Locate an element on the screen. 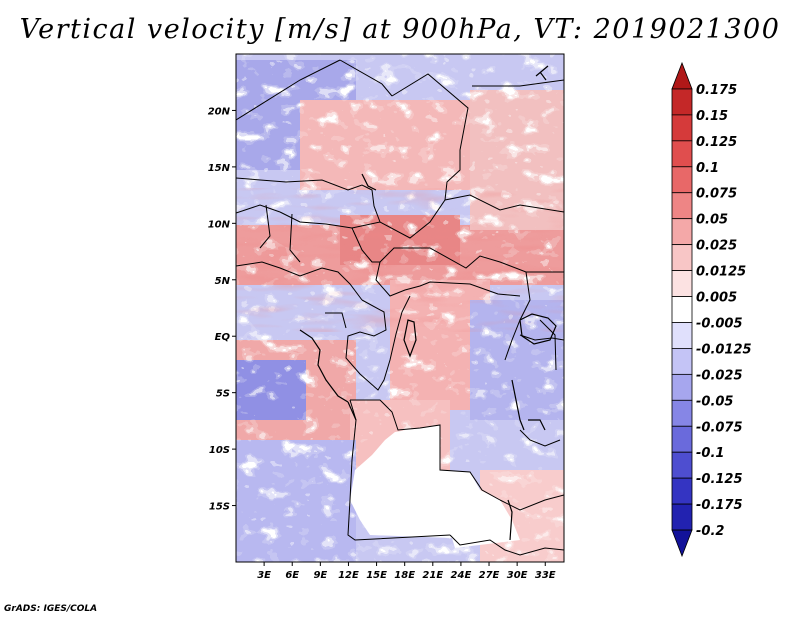 This screenshot has height=618, width=800. lon-tick-label: 6E is located at coordinates (292, 575).